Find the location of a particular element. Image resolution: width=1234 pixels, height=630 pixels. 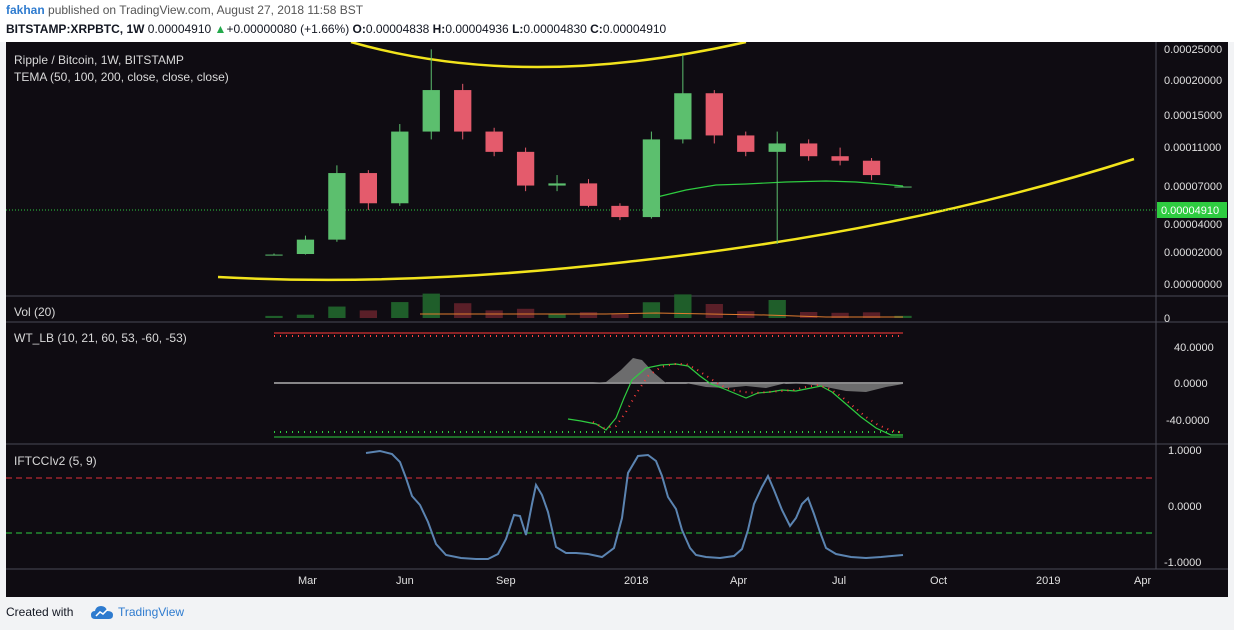

price-tick: 0.00020000 is located at coordinates (1193, 81).